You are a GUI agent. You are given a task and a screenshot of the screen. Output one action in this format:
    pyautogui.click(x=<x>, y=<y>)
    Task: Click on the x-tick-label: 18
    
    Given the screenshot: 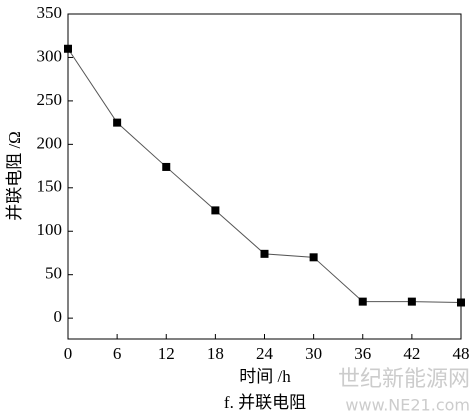 What is the action you would take?
    pyautogui.click(x=215, y=353)
    